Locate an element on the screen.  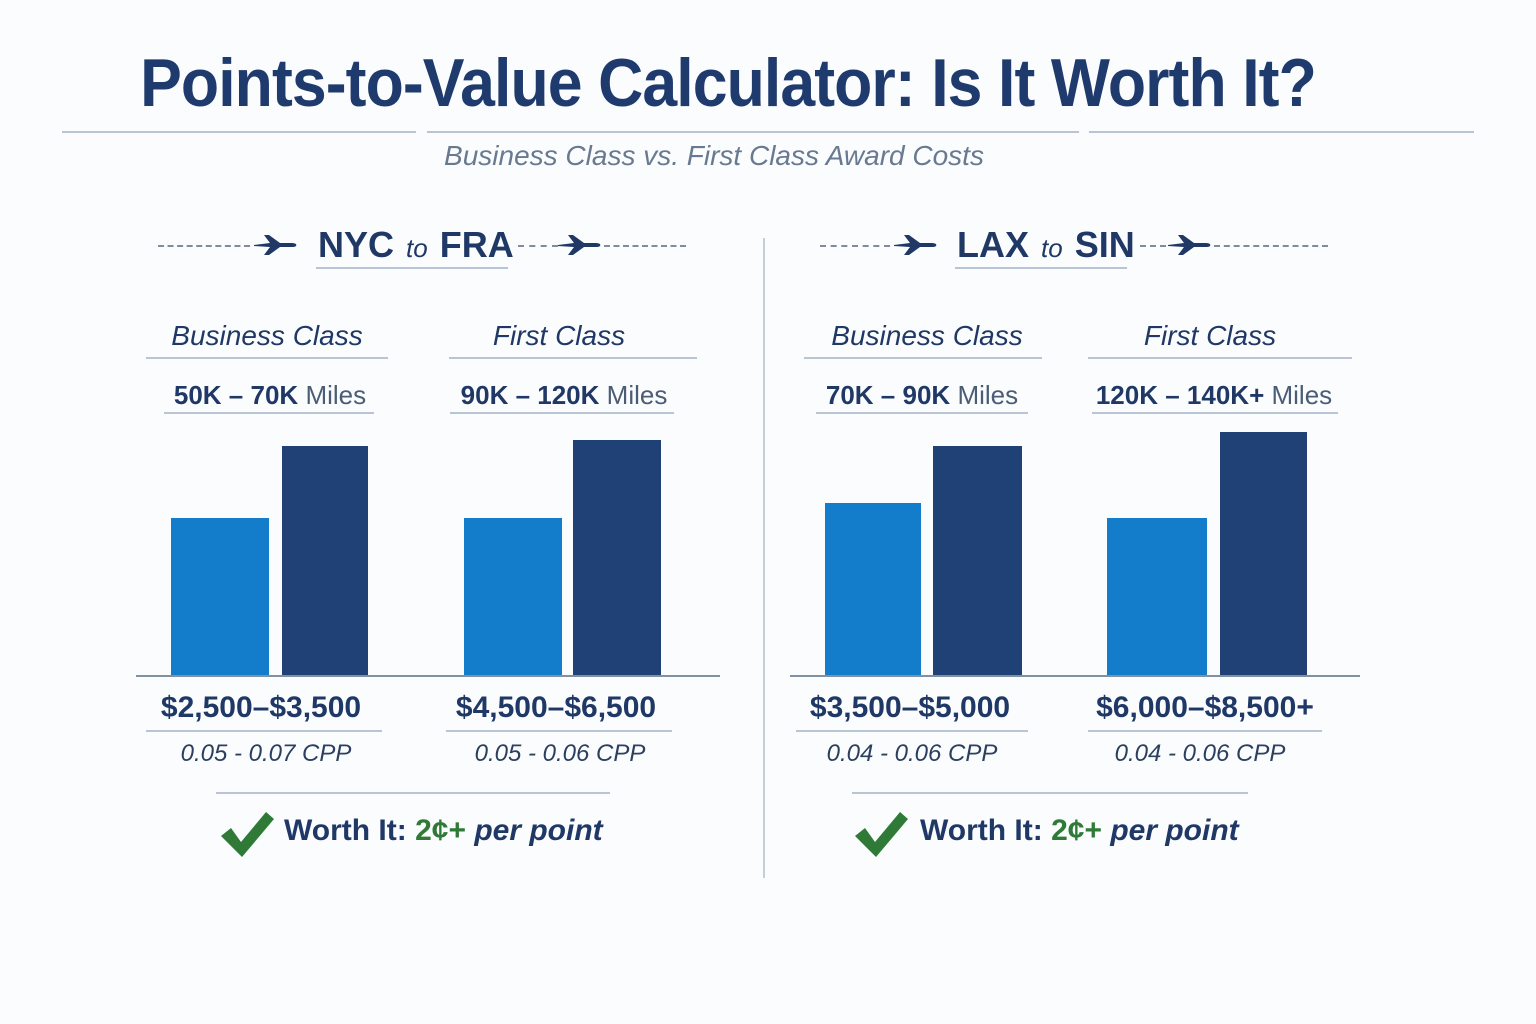
miles-value: 50K – 70K is located at coordinates (236, 395).